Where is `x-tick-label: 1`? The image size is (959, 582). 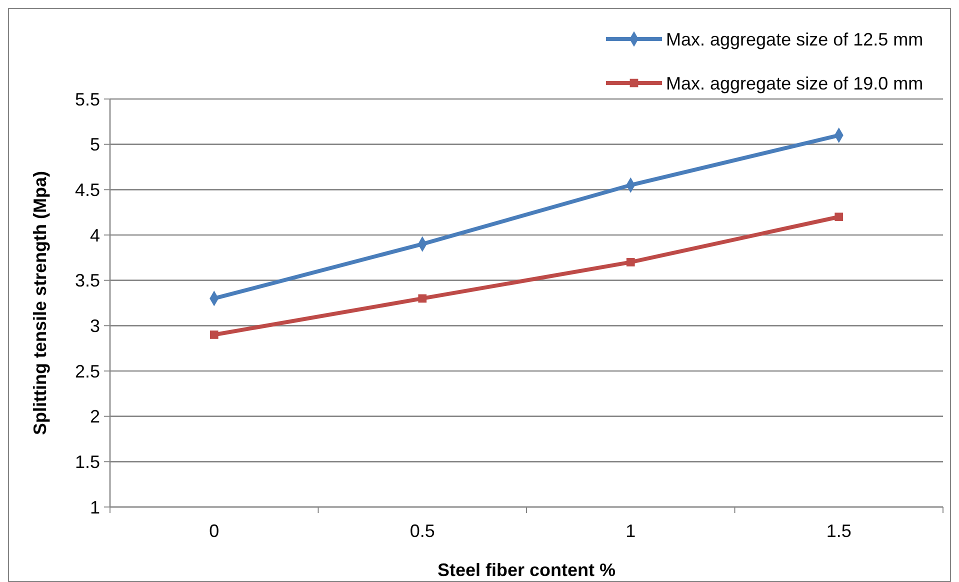 x-tick-label: 1 is located at coordinates (631, 531).